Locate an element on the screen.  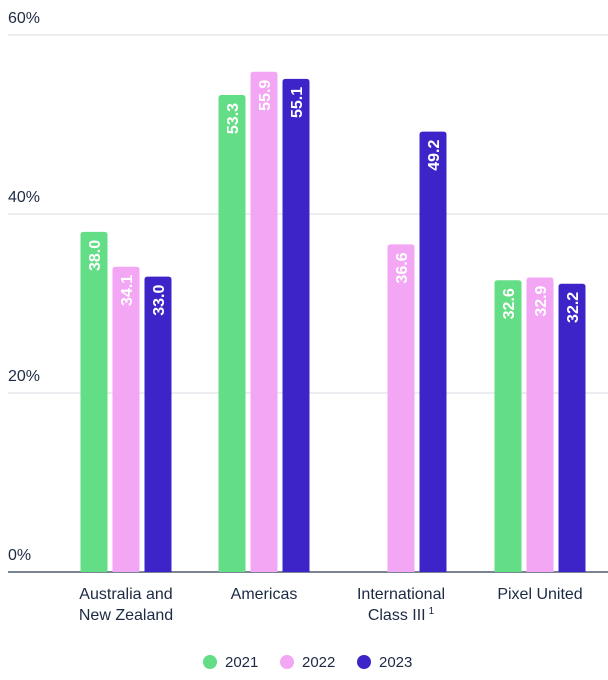
bar-value-label: 32.6 is located at coordinates (509, 303).